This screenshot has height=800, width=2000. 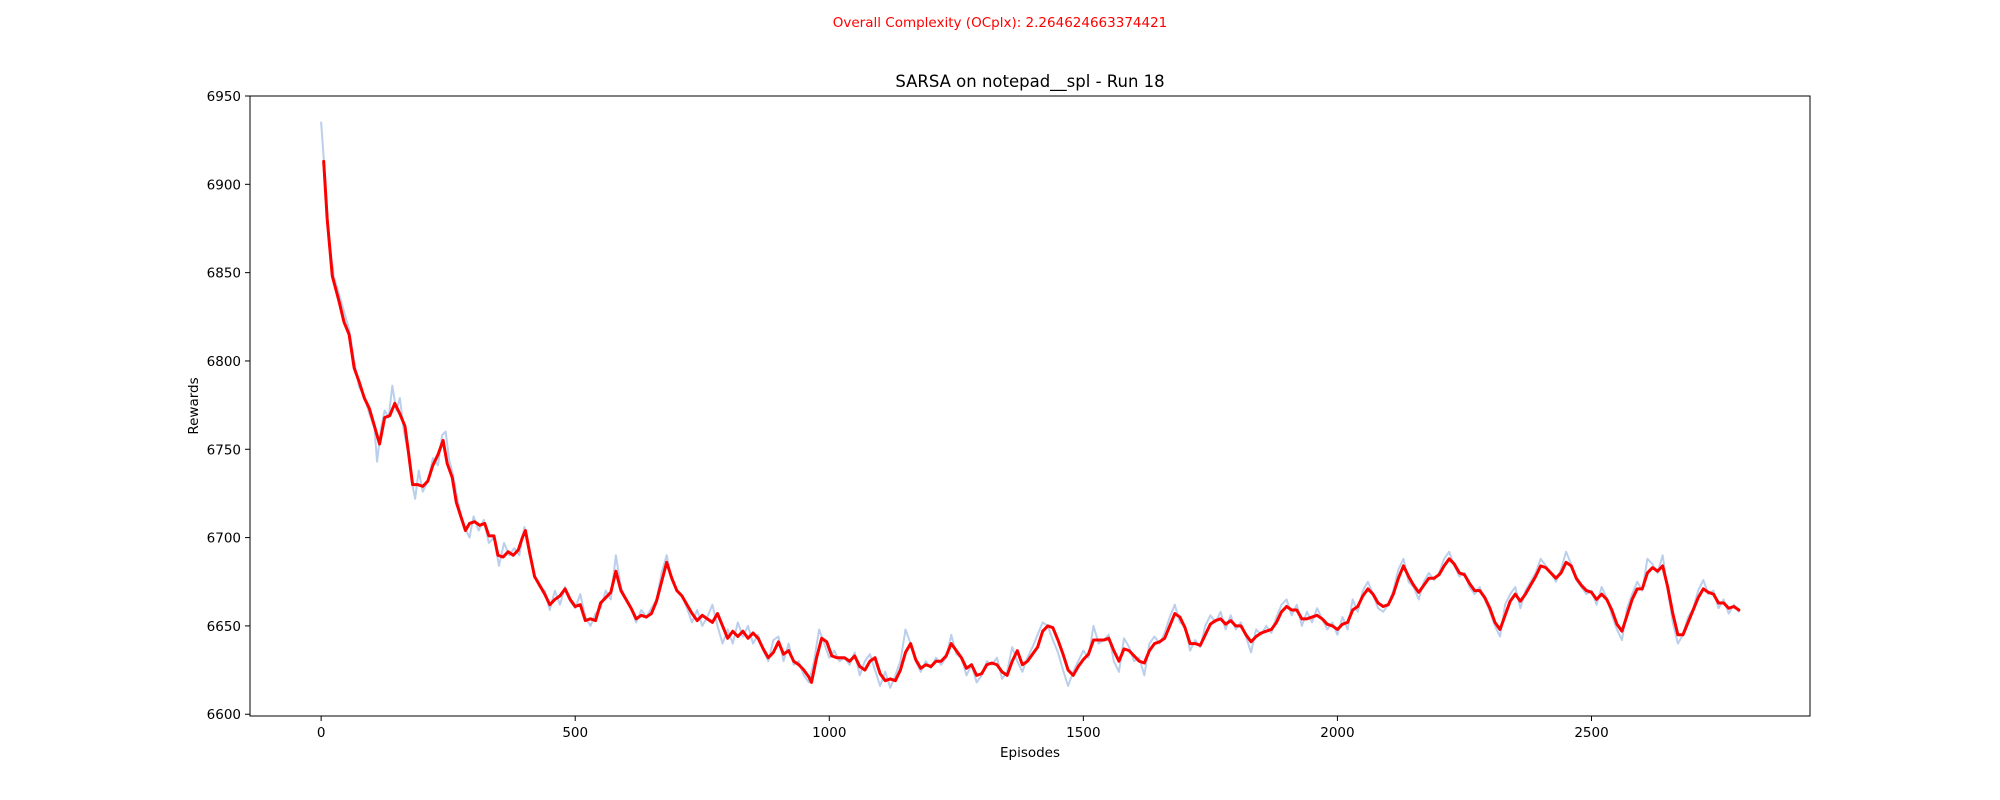 What do you see at coordinates (224, 185) in the screenshot?
I see `y-tick-label: 6900` at bounding box center [224, 185].